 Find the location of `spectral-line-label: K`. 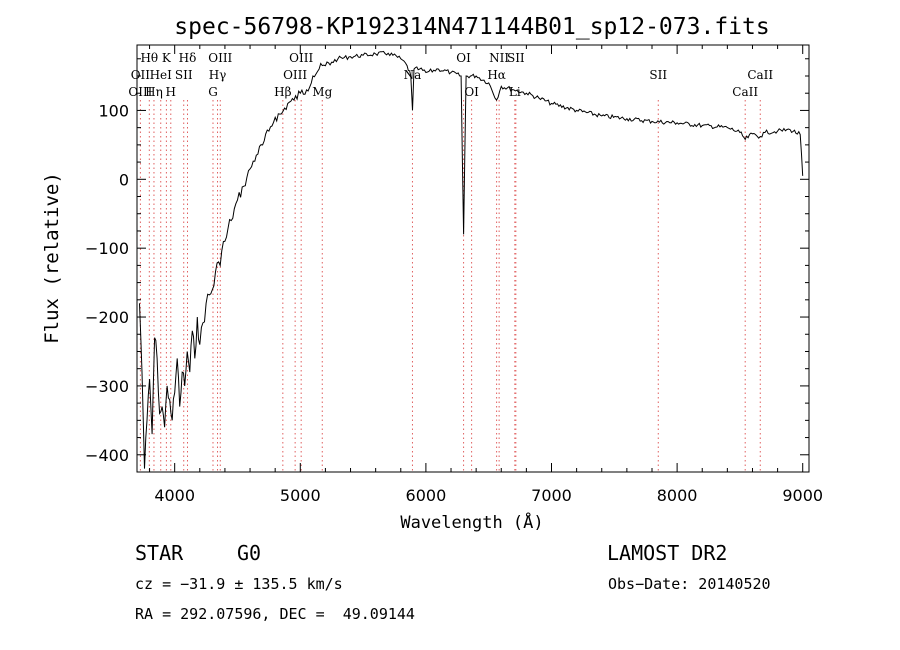

spectral-line-label: K is located at coordinates (167, 58).